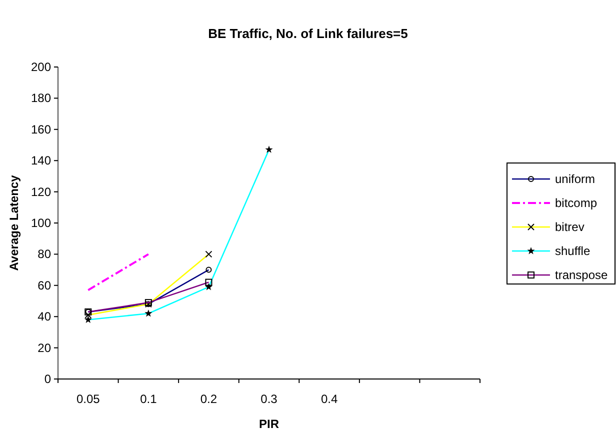  I want to click on y-tick-label: 0, so click(48, 379).